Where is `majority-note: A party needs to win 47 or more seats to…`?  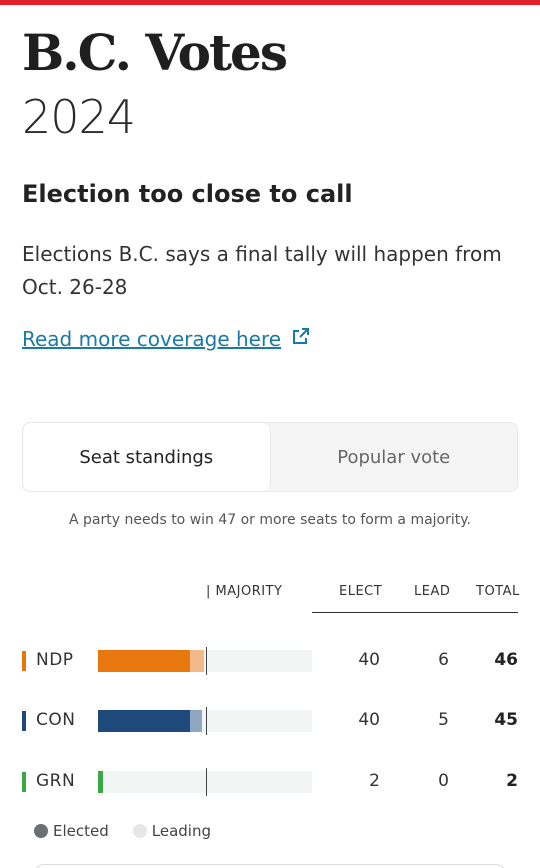 majority-note: A party needs to win 47 or more seats to… is located at coordinates (269, 520).